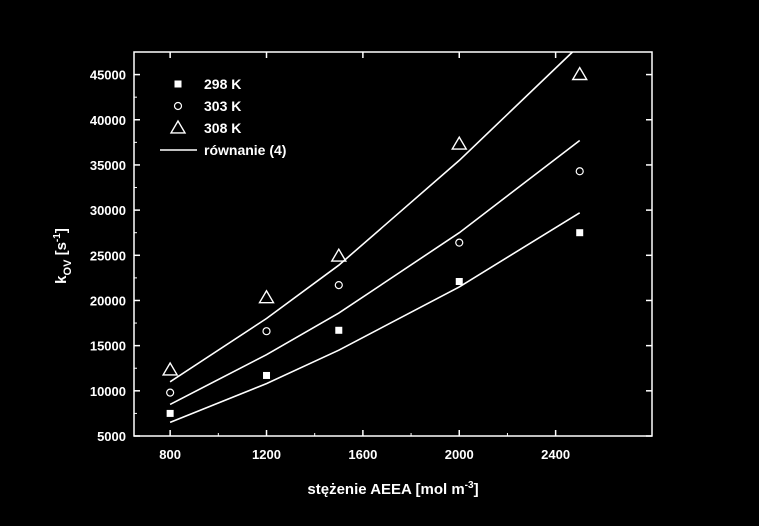 This screenshot has height=526, width=759. I want to click on x-tick-label: 1200, so click(266, 454).